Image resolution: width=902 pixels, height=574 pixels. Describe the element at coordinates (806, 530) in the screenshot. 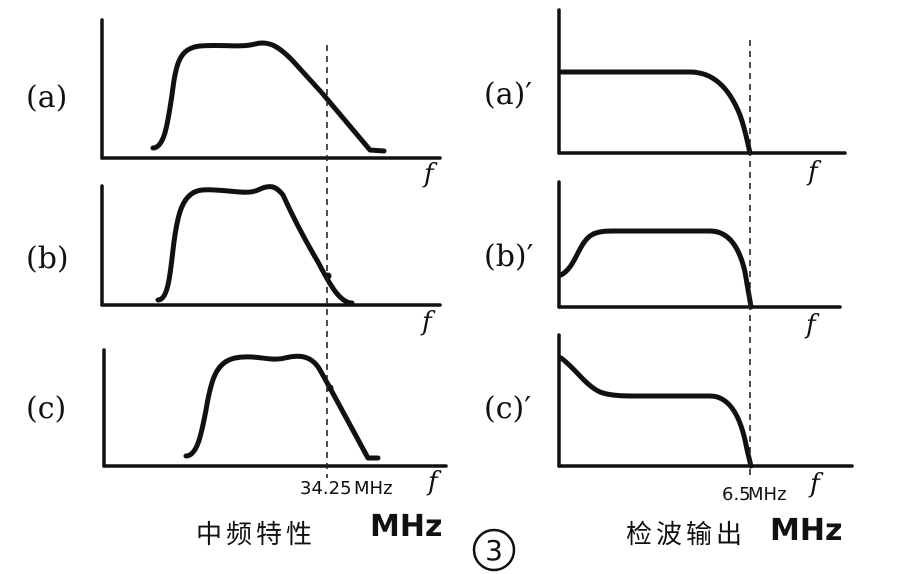

I see `right-caption-unit: MHz` at that location.